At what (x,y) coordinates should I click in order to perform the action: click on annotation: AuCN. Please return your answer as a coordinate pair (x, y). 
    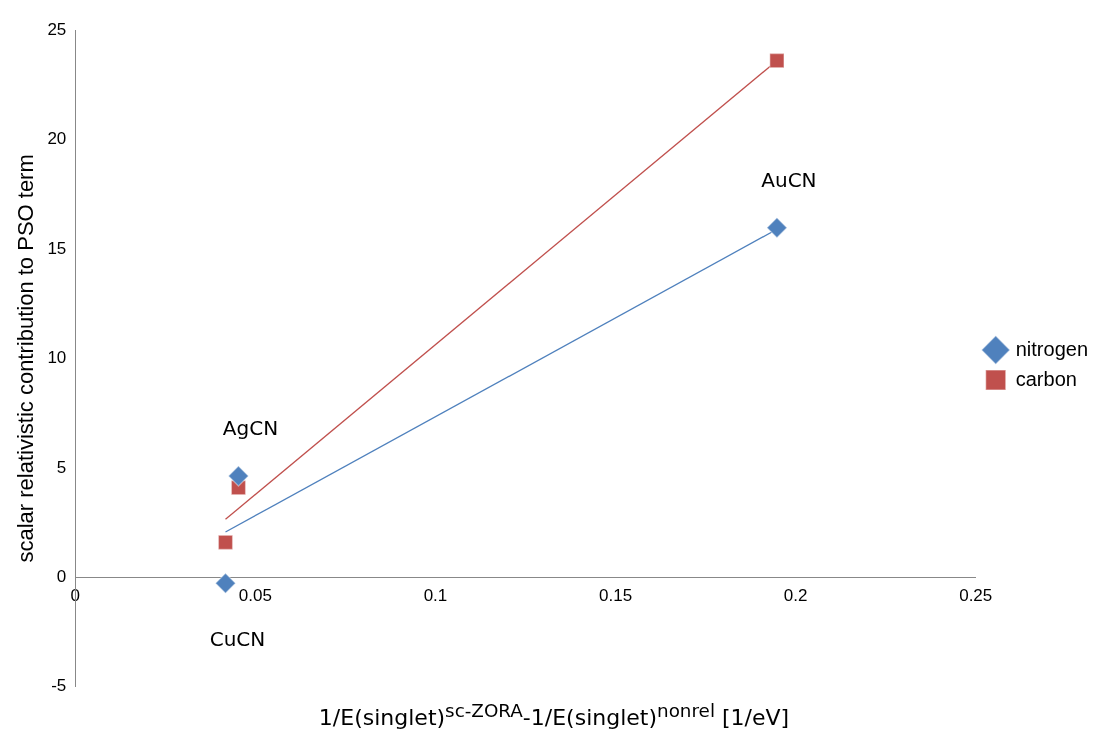
    Looking at the image, I should click on (789, 179).